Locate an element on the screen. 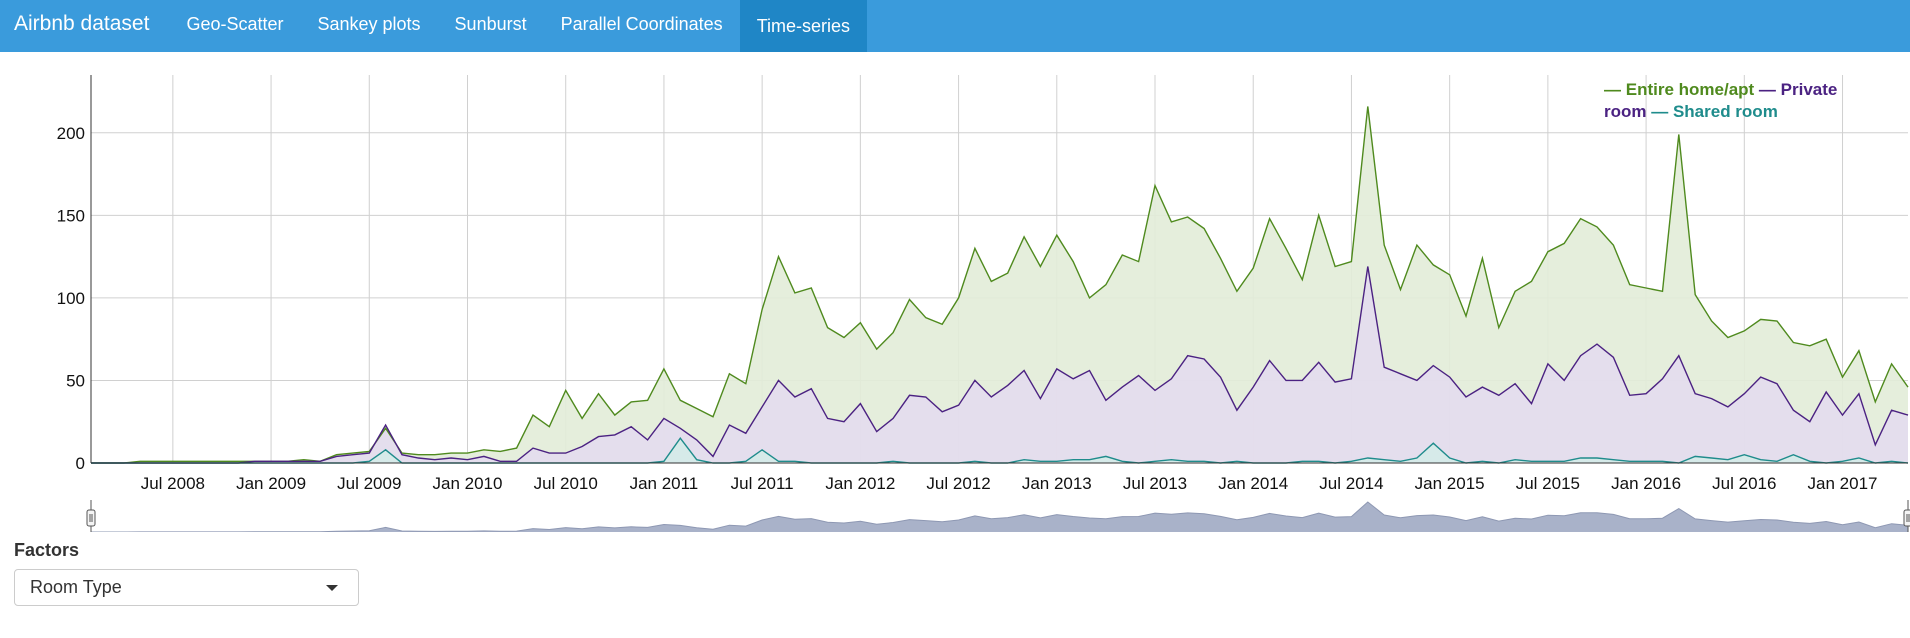 Image resolution: width=1910 pixels, height=638 pixels. x-tick-label: Jan 2010 is located at coordinates (468, 483).